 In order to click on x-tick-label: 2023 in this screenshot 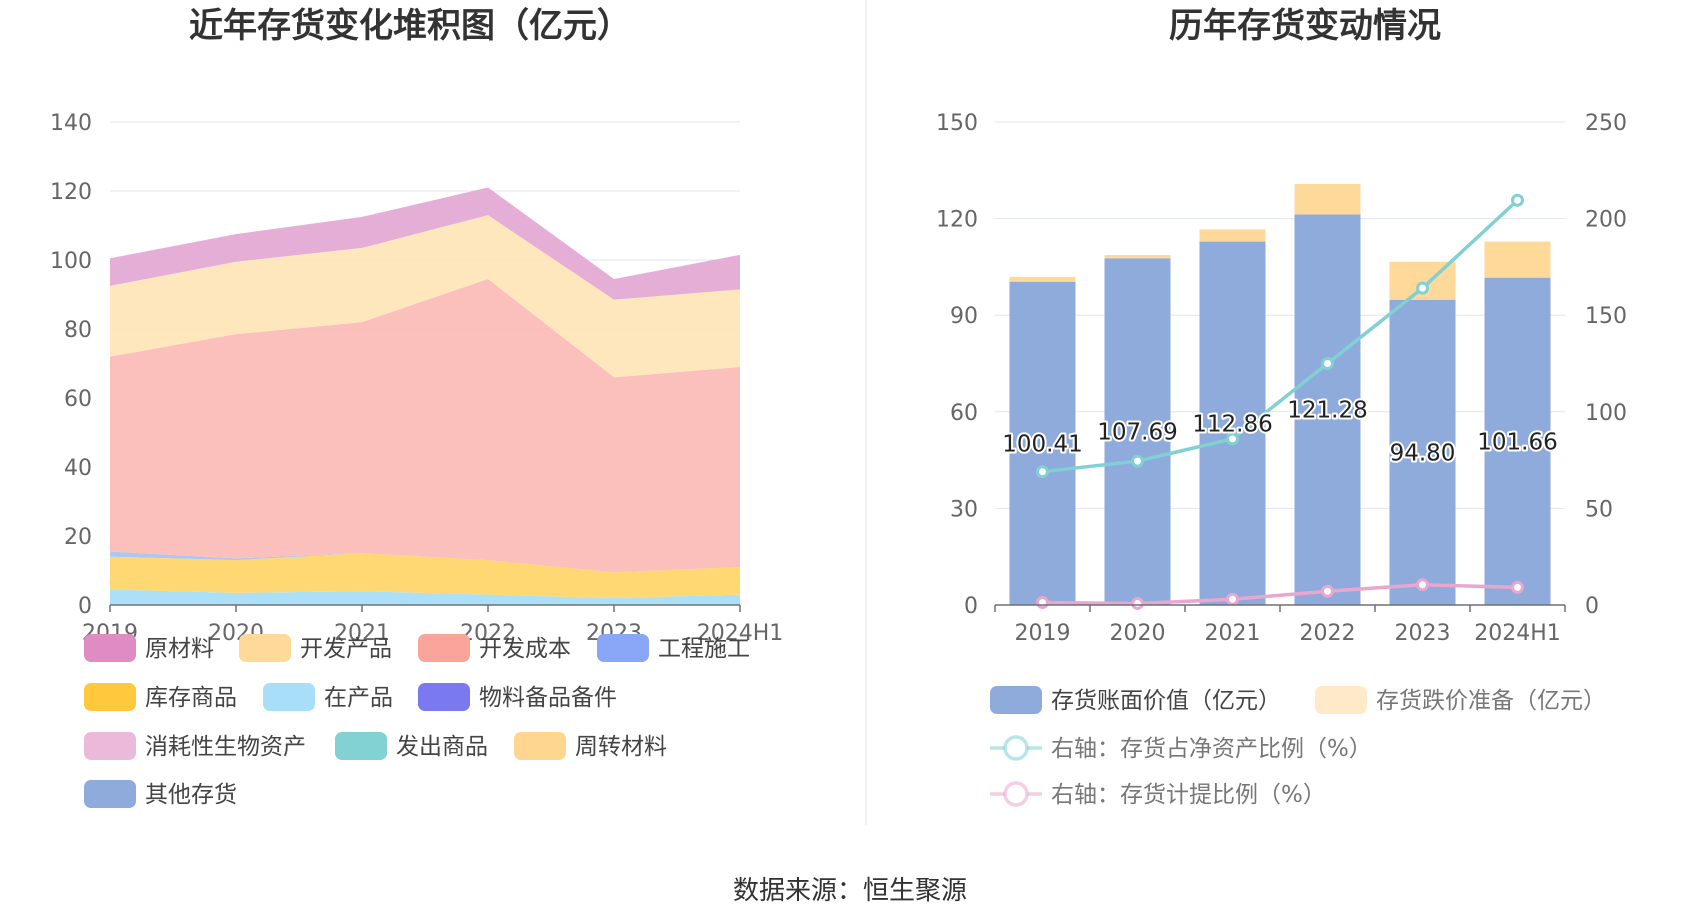, I will do `click(1423, 633)`.